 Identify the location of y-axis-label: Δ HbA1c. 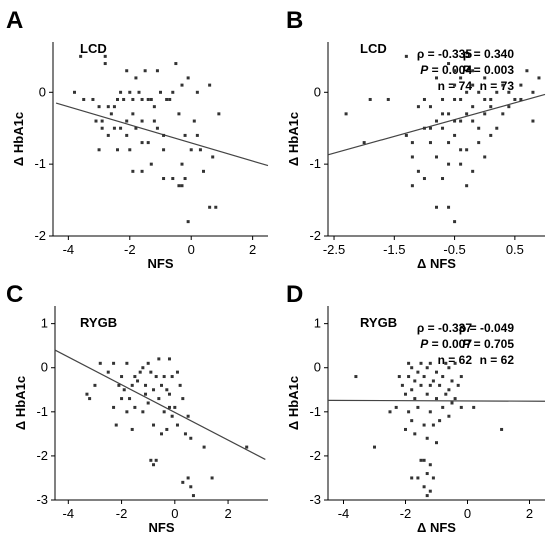
(293, 403).